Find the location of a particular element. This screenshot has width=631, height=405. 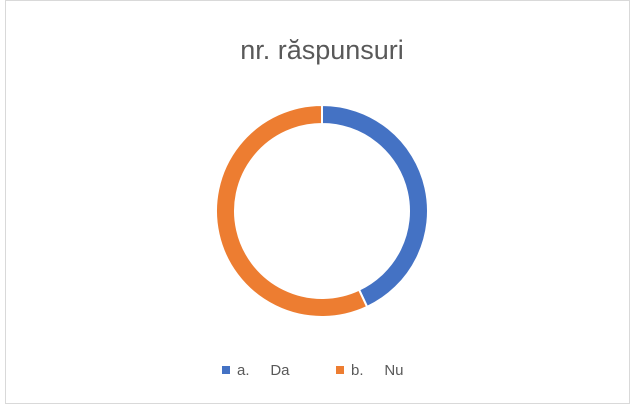

legend-label: b. Nu is located at coordinates (377, 370).